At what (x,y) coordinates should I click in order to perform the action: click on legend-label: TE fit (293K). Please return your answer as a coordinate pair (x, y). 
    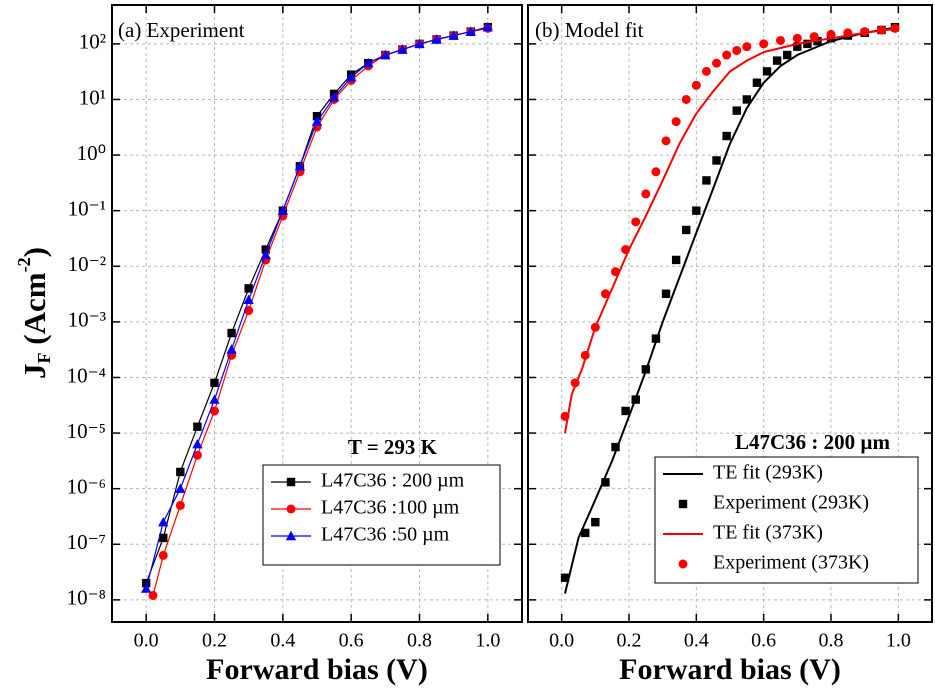
    Looking at the image, I should click on (768, 473).